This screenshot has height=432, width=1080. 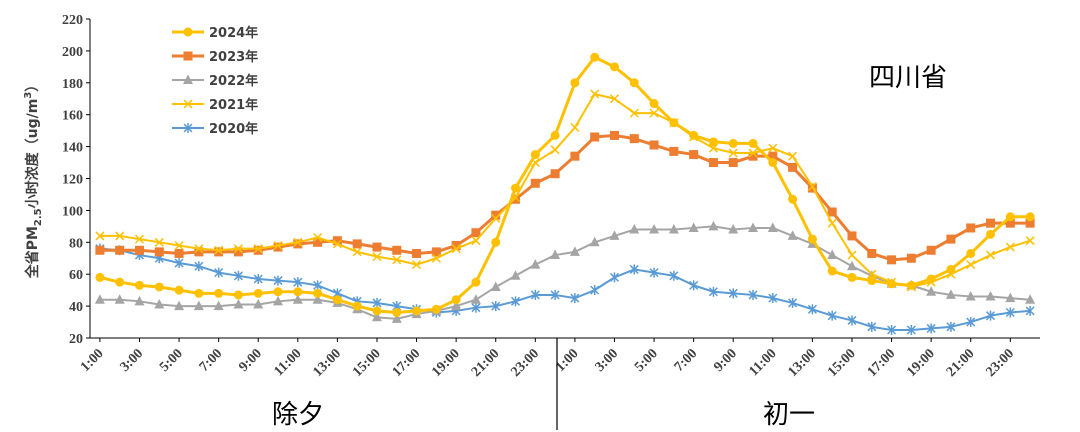 What do you see at coordinates (215, 81) in the screenshot?
I see `legend: 2024年 2023年 2022年 2021年 2020年` at bounding box center [215, 81].